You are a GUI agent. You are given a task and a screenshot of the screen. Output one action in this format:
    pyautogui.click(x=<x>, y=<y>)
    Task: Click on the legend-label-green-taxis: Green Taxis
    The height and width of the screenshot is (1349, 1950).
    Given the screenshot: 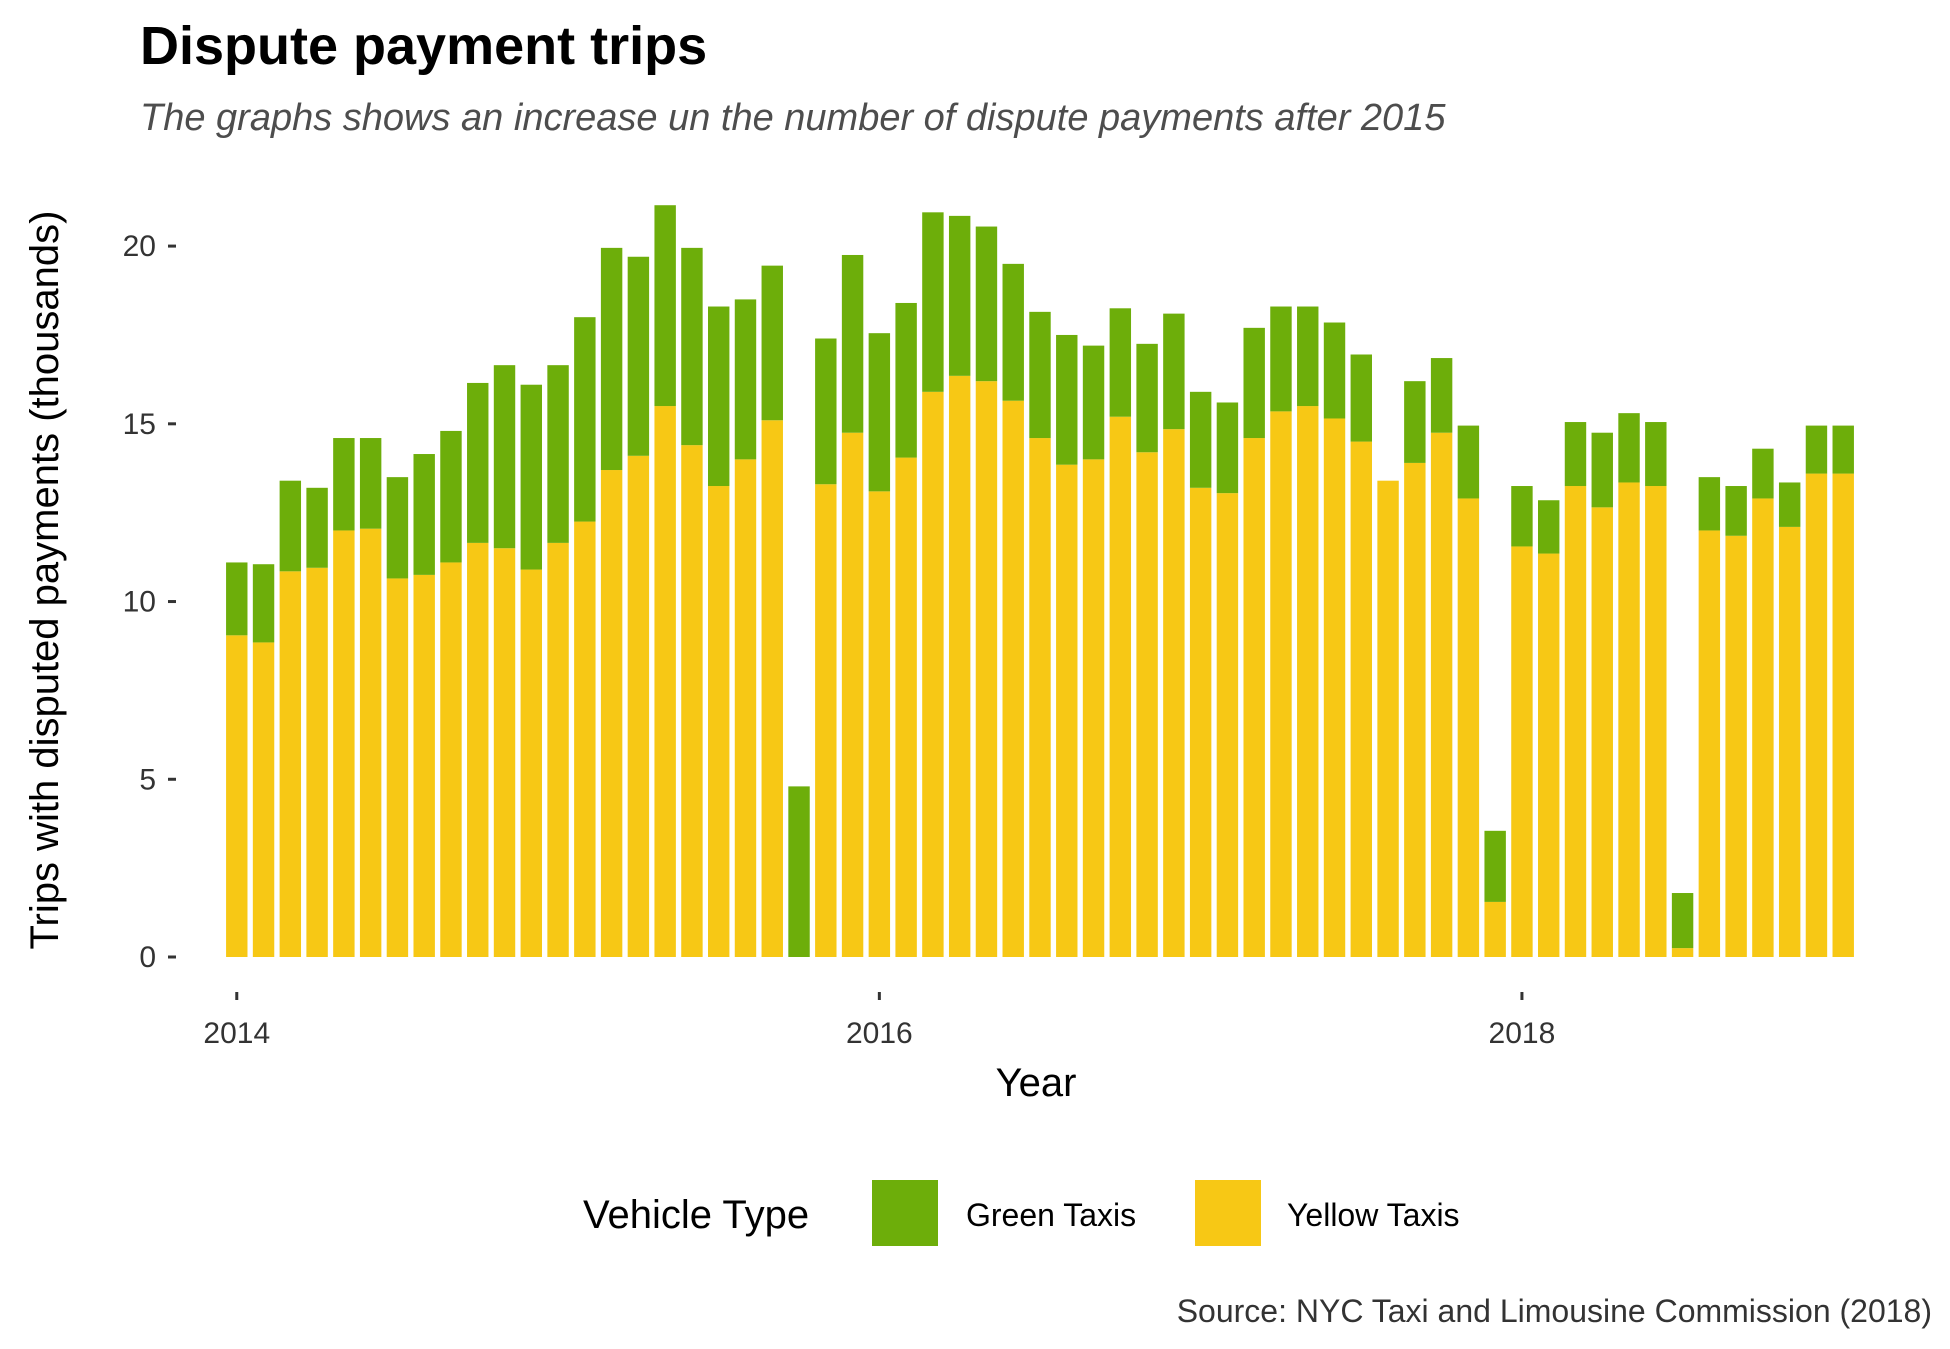 What is the action you would take?
    pyautogui.click(x=1051, y=1215)
    